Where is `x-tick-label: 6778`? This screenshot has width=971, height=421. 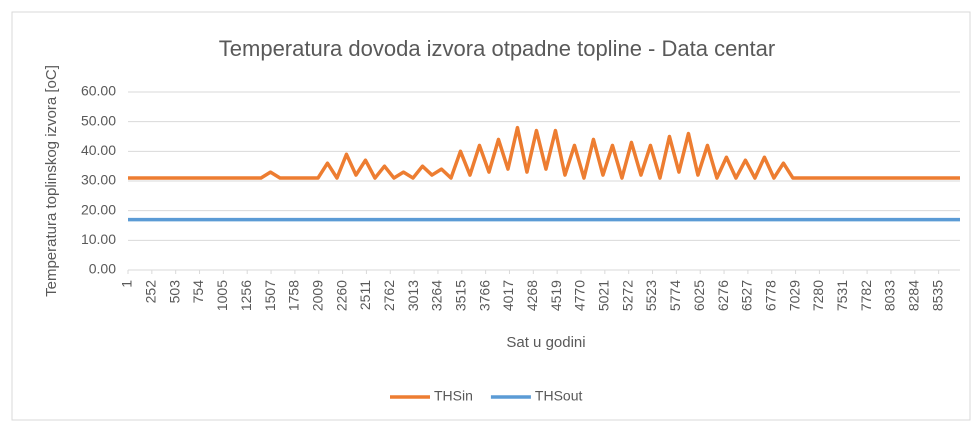 x-tick-label: 6778 is located at coordinates (770, 295).